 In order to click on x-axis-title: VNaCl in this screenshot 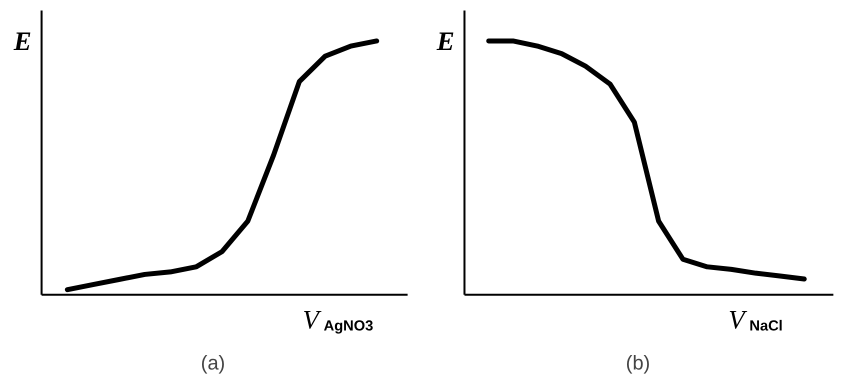, I will do `click(755, 319)`.